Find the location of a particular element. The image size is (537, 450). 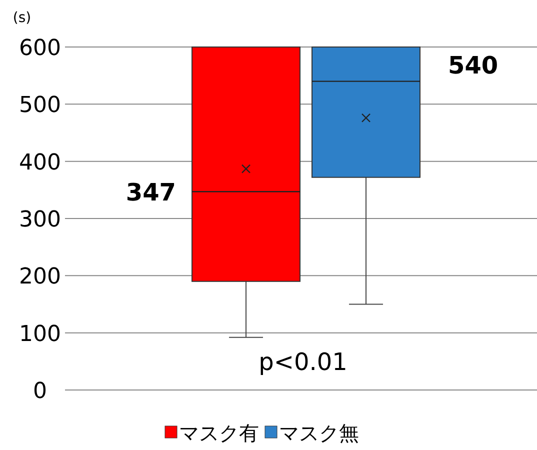

y-tick-label: 0 is located at coordinates (40, 391).